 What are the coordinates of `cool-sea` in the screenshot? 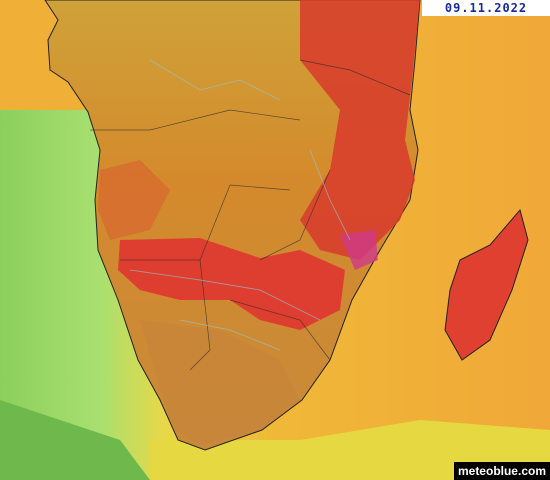 It's located at (75, 440).